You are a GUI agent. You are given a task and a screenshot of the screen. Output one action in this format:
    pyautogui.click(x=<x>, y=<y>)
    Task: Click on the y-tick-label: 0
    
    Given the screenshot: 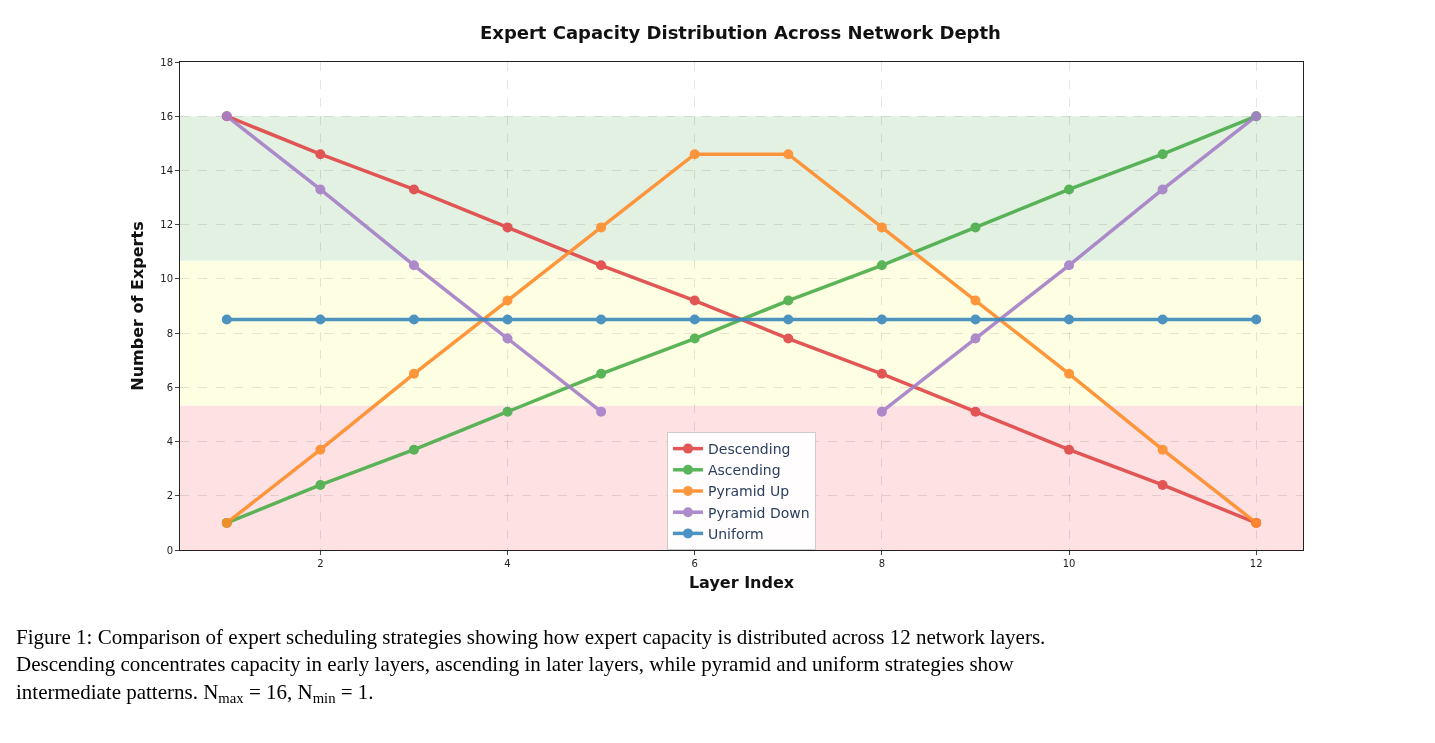 What is the action you would take?
    pyautogui.click(x=169, y=550)
    